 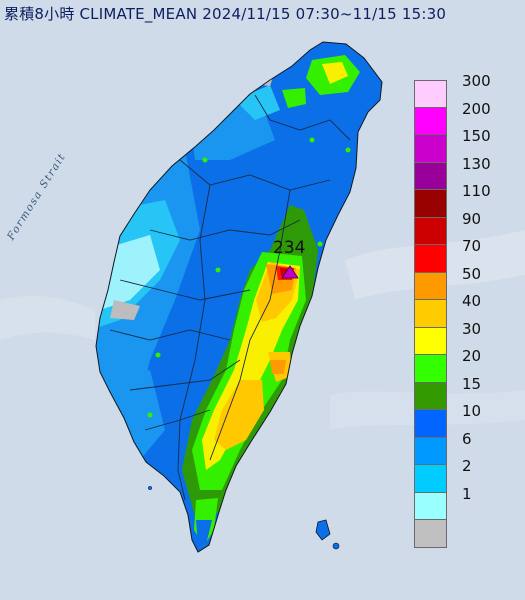 What do you see at coordinates (472, 301) in the screenshot?
I see `legend-label: 40` at bounding box center [472, 301].